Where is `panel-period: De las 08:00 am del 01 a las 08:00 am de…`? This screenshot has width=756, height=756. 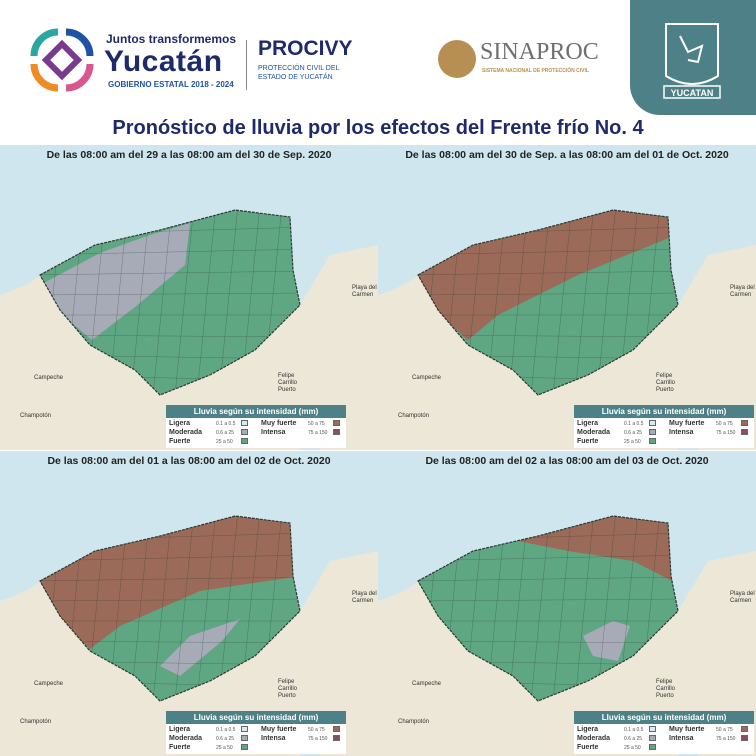 panel-period: De las 08:00 am del 01 a las 08:00 am de… is located at coordinates (189, 461).